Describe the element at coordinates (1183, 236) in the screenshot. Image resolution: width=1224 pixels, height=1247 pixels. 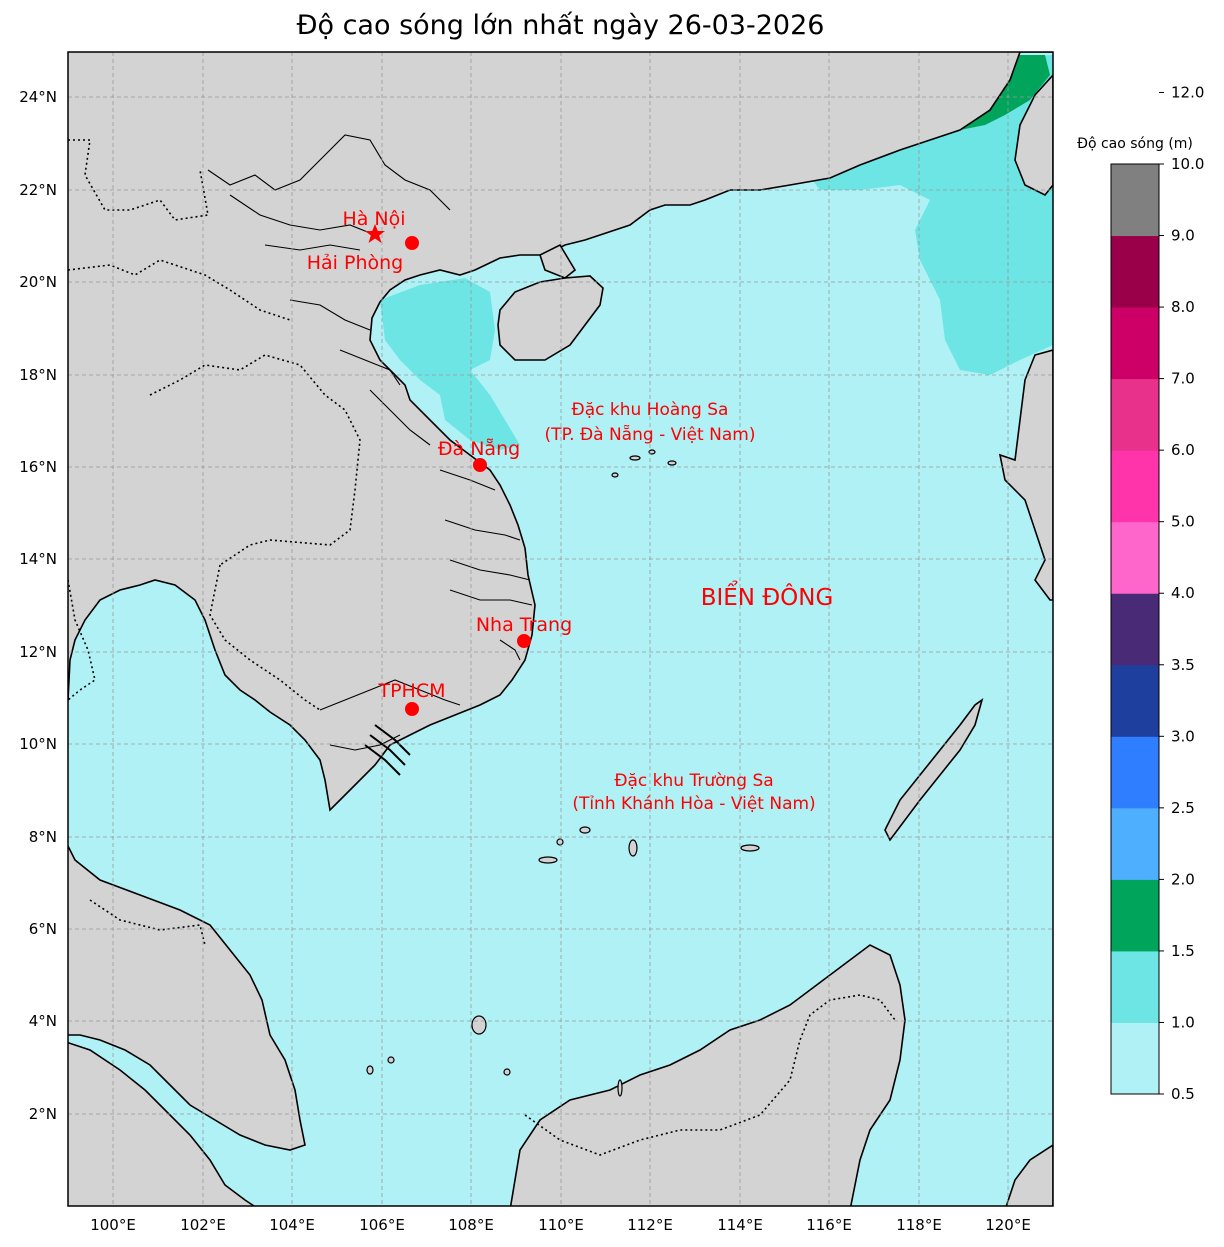
I see `colorbar-tick-label: 9.0` at that location.